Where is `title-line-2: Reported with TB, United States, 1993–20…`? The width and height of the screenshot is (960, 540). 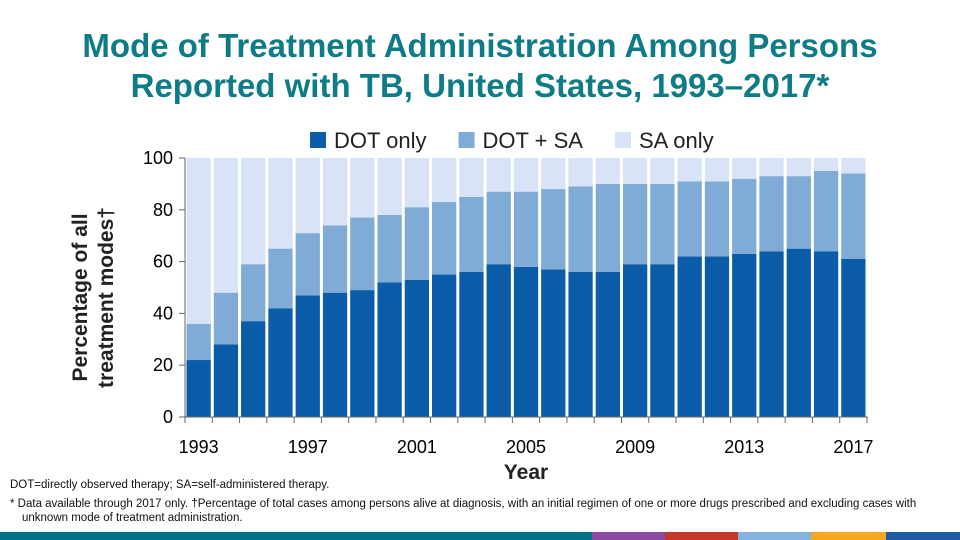 title-line-2: Reported with TB, United States, 1993–20… is located at coordinates (480, 85).